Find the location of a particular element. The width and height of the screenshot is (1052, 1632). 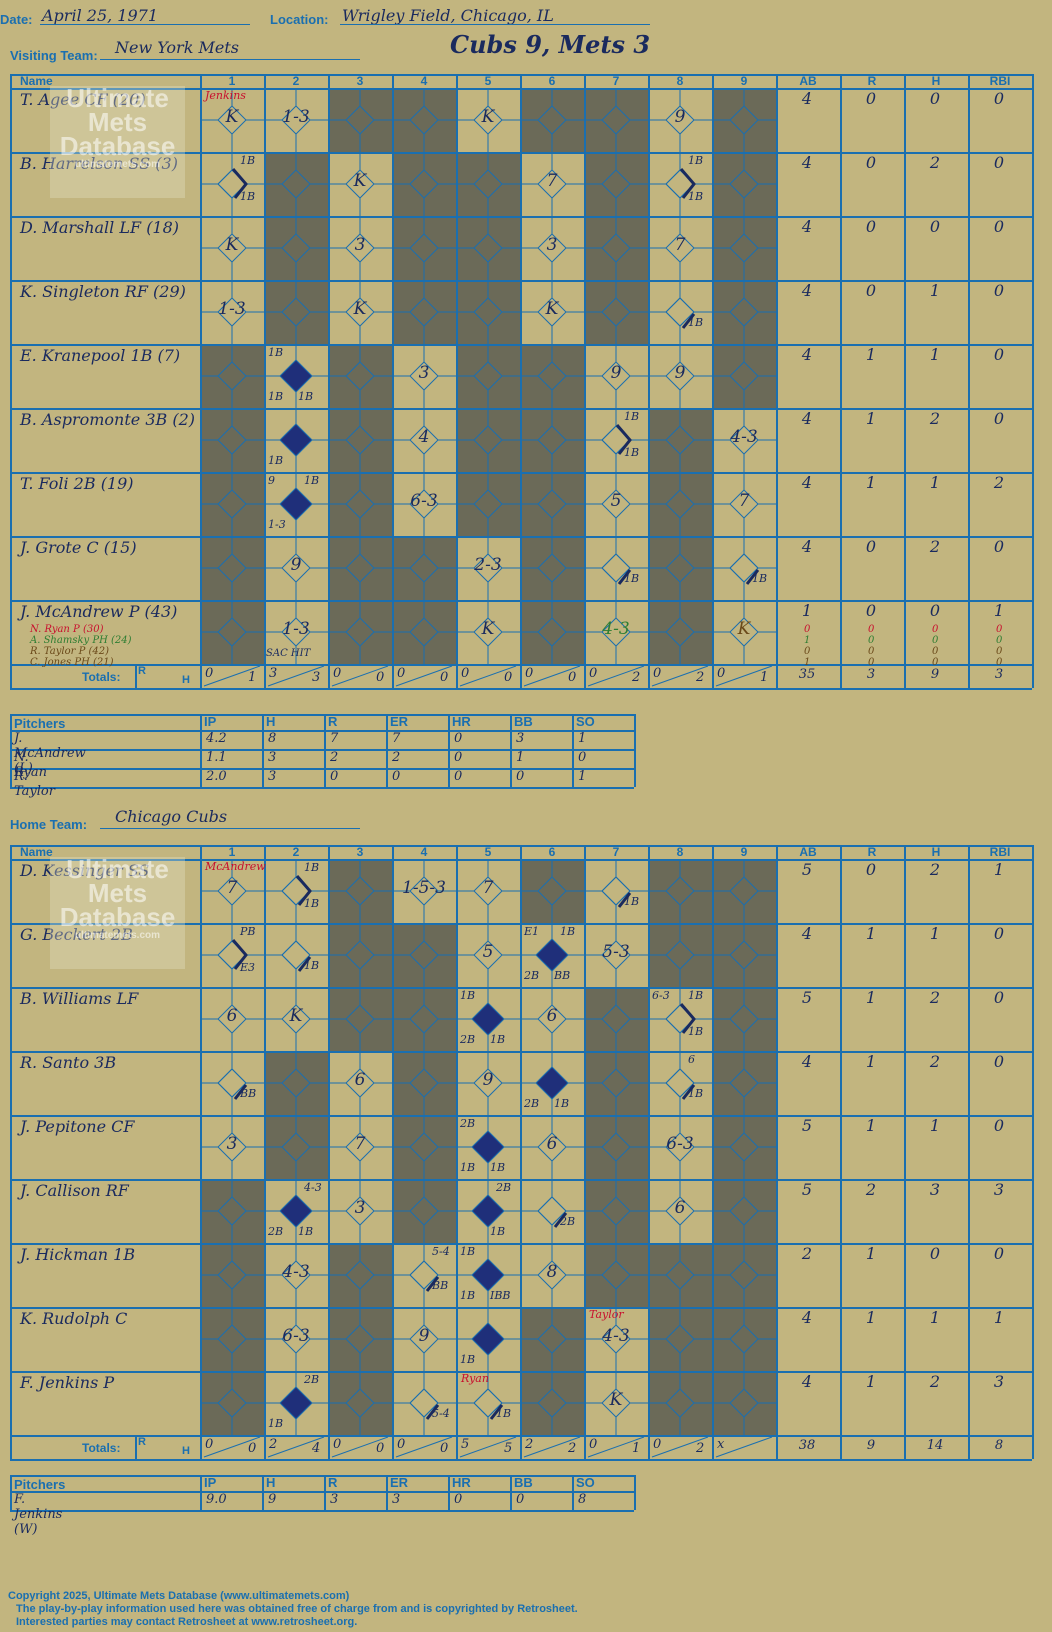

play-code: 4-3 is located at coordinates (296, 1272).